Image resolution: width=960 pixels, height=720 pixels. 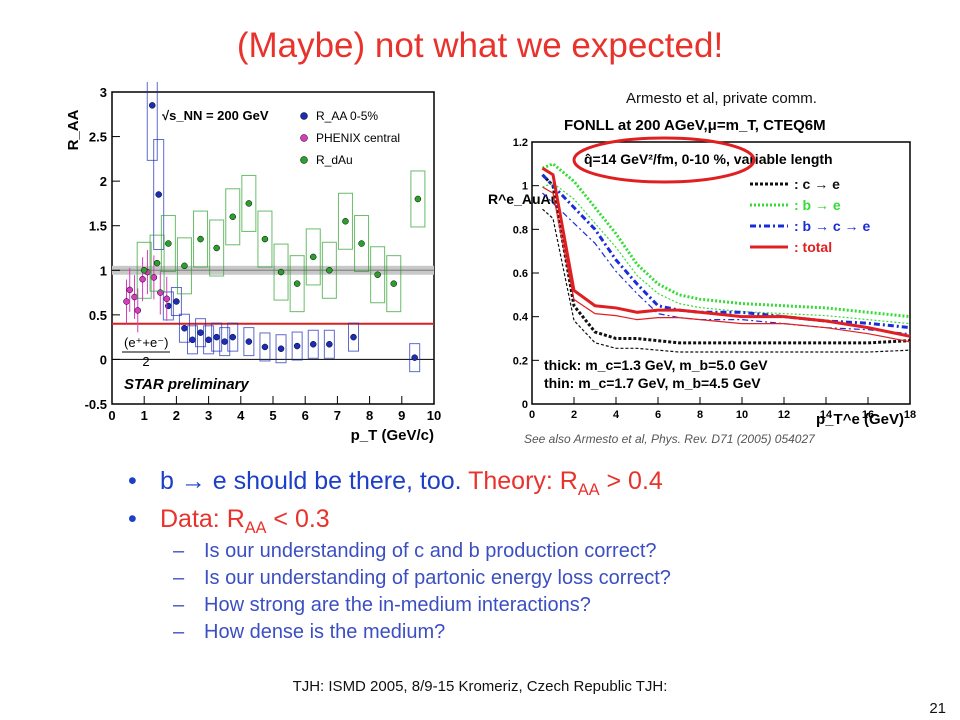 What do you see at coordinates (826, 415) in the screenshot?
I see `x-tick-label: 14` at bounding box center [826, 415].